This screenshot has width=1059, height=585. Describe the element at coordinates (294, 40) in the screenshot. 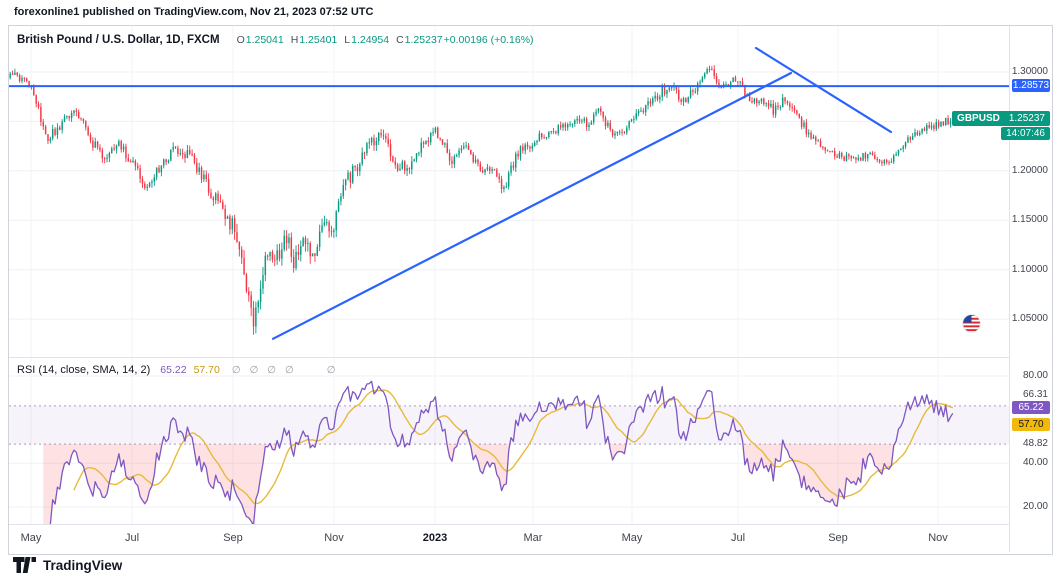

I see `ohlc-high-key: H` at that location.